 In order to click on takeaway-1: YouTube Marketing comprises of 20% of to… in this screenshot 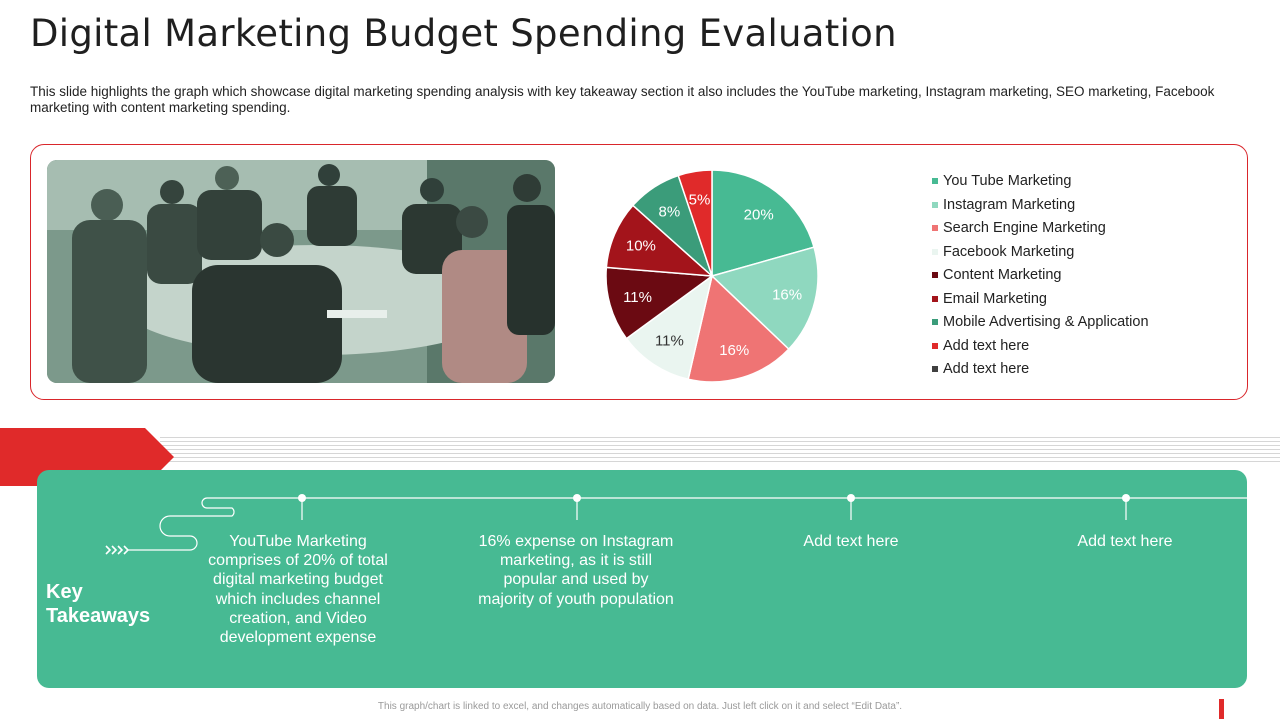, I will do `click(298, 590)`.